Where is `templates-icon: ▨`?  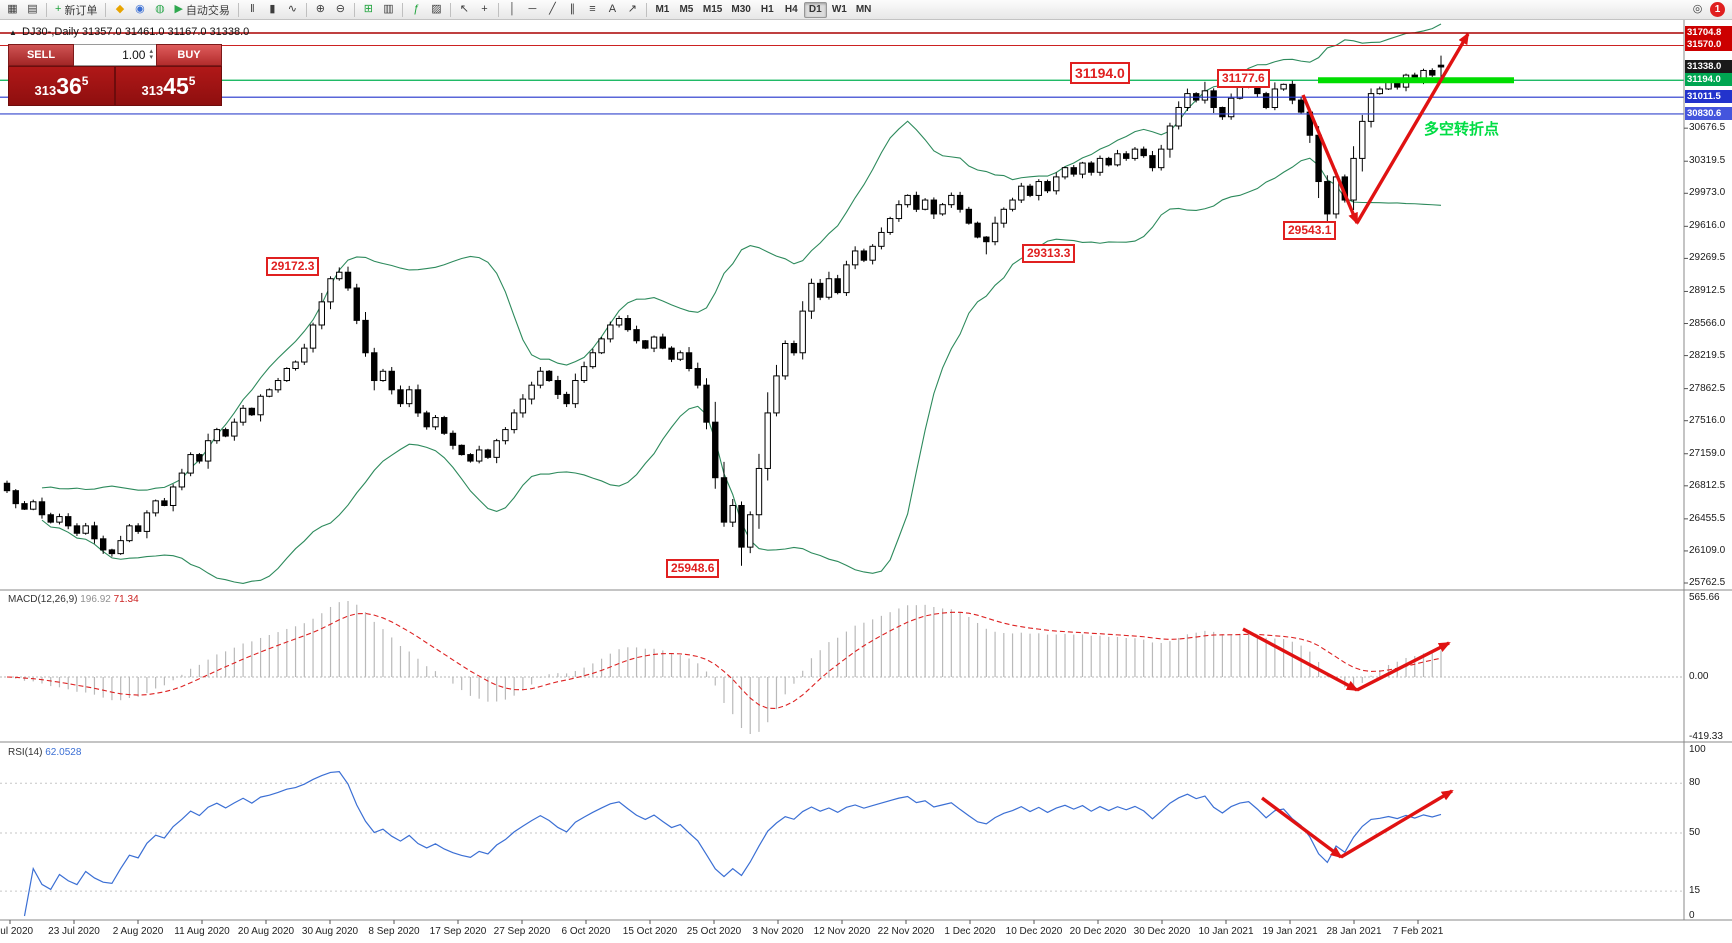
templates-icon: ▨ is located at coordinates (436, 9).